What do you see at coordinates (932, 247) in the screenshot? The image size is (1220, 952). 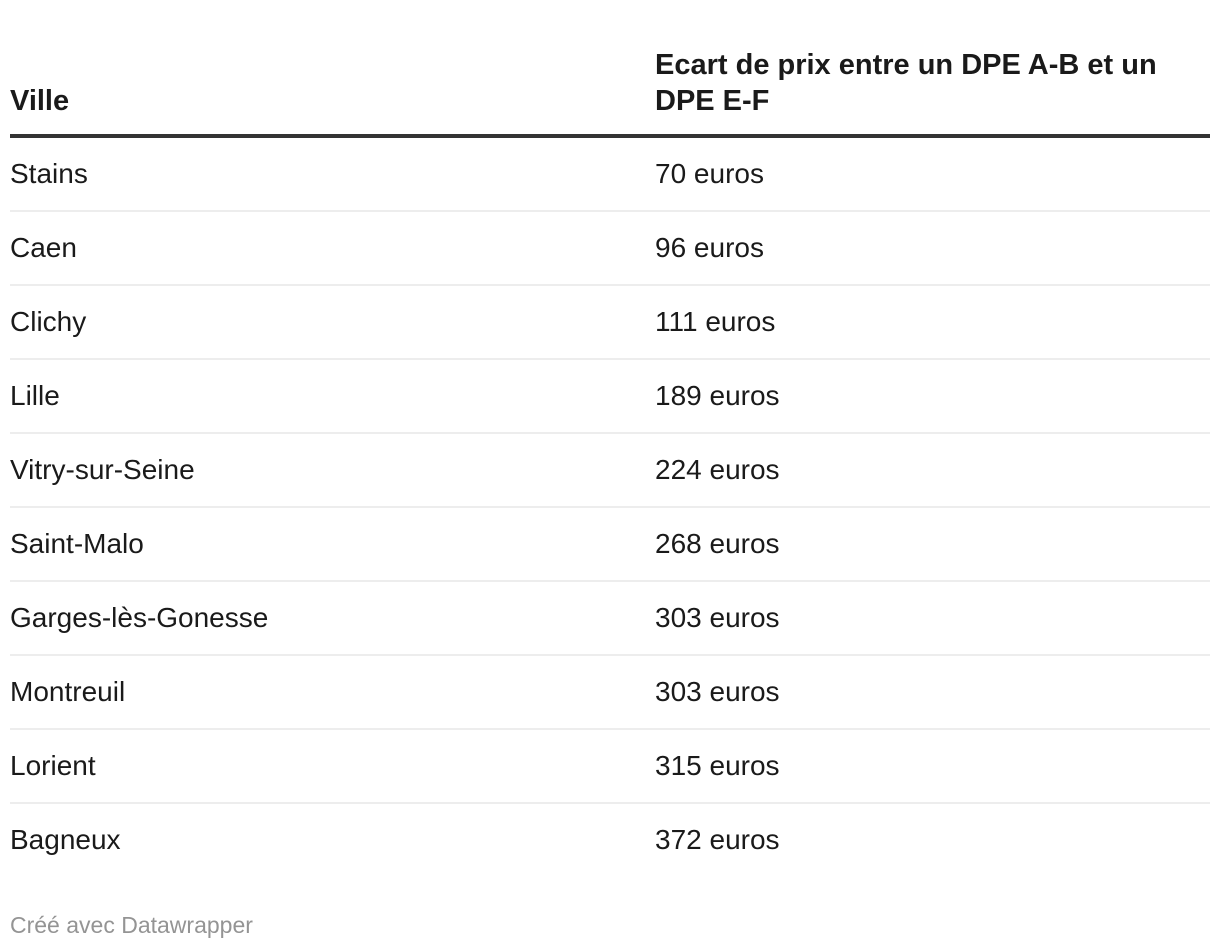 I see `cell-ecart: 96 euros` at bounding box center [932, 247].